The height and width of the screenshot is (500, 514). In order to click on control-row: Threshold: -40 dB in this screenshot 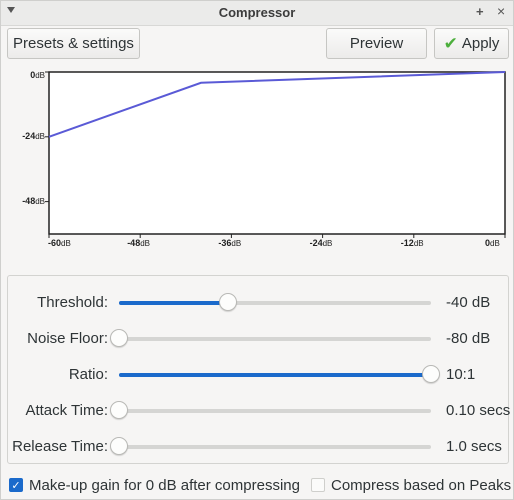, I will do `click(259, 303)`.